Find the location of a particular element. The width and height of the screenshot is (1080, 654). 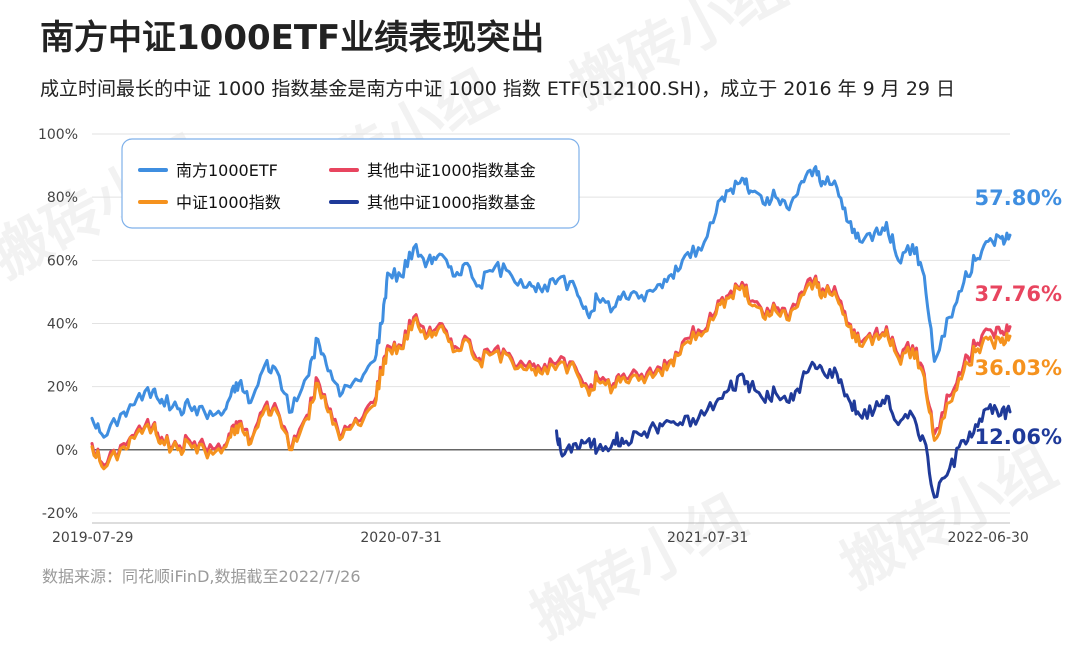

legend-box is located at coordinates (350, 183).